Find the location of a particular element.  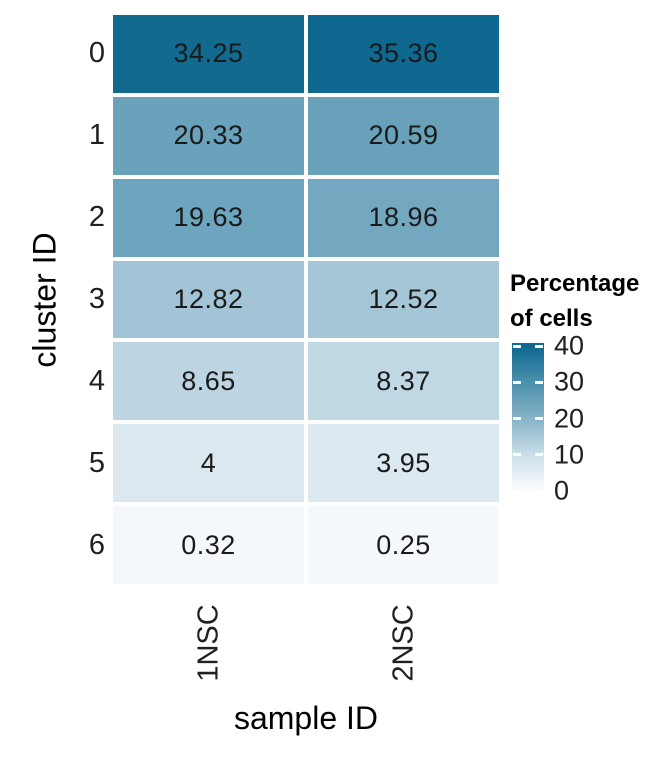

cell-value-label: 4 is located at coordinates (208, 462).